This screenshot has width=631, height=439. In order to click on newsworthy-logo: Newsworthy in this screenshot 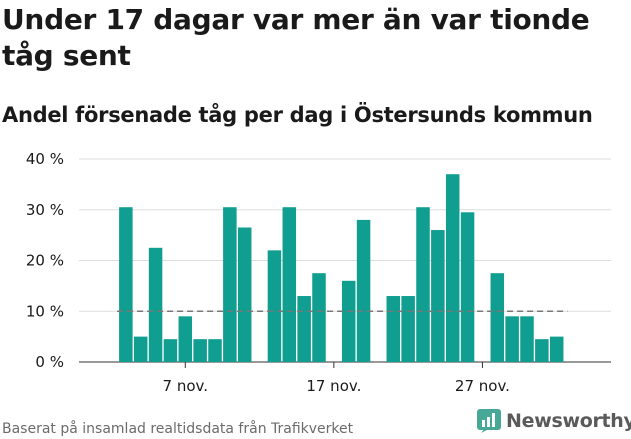, I will do `click(553, 421)`.